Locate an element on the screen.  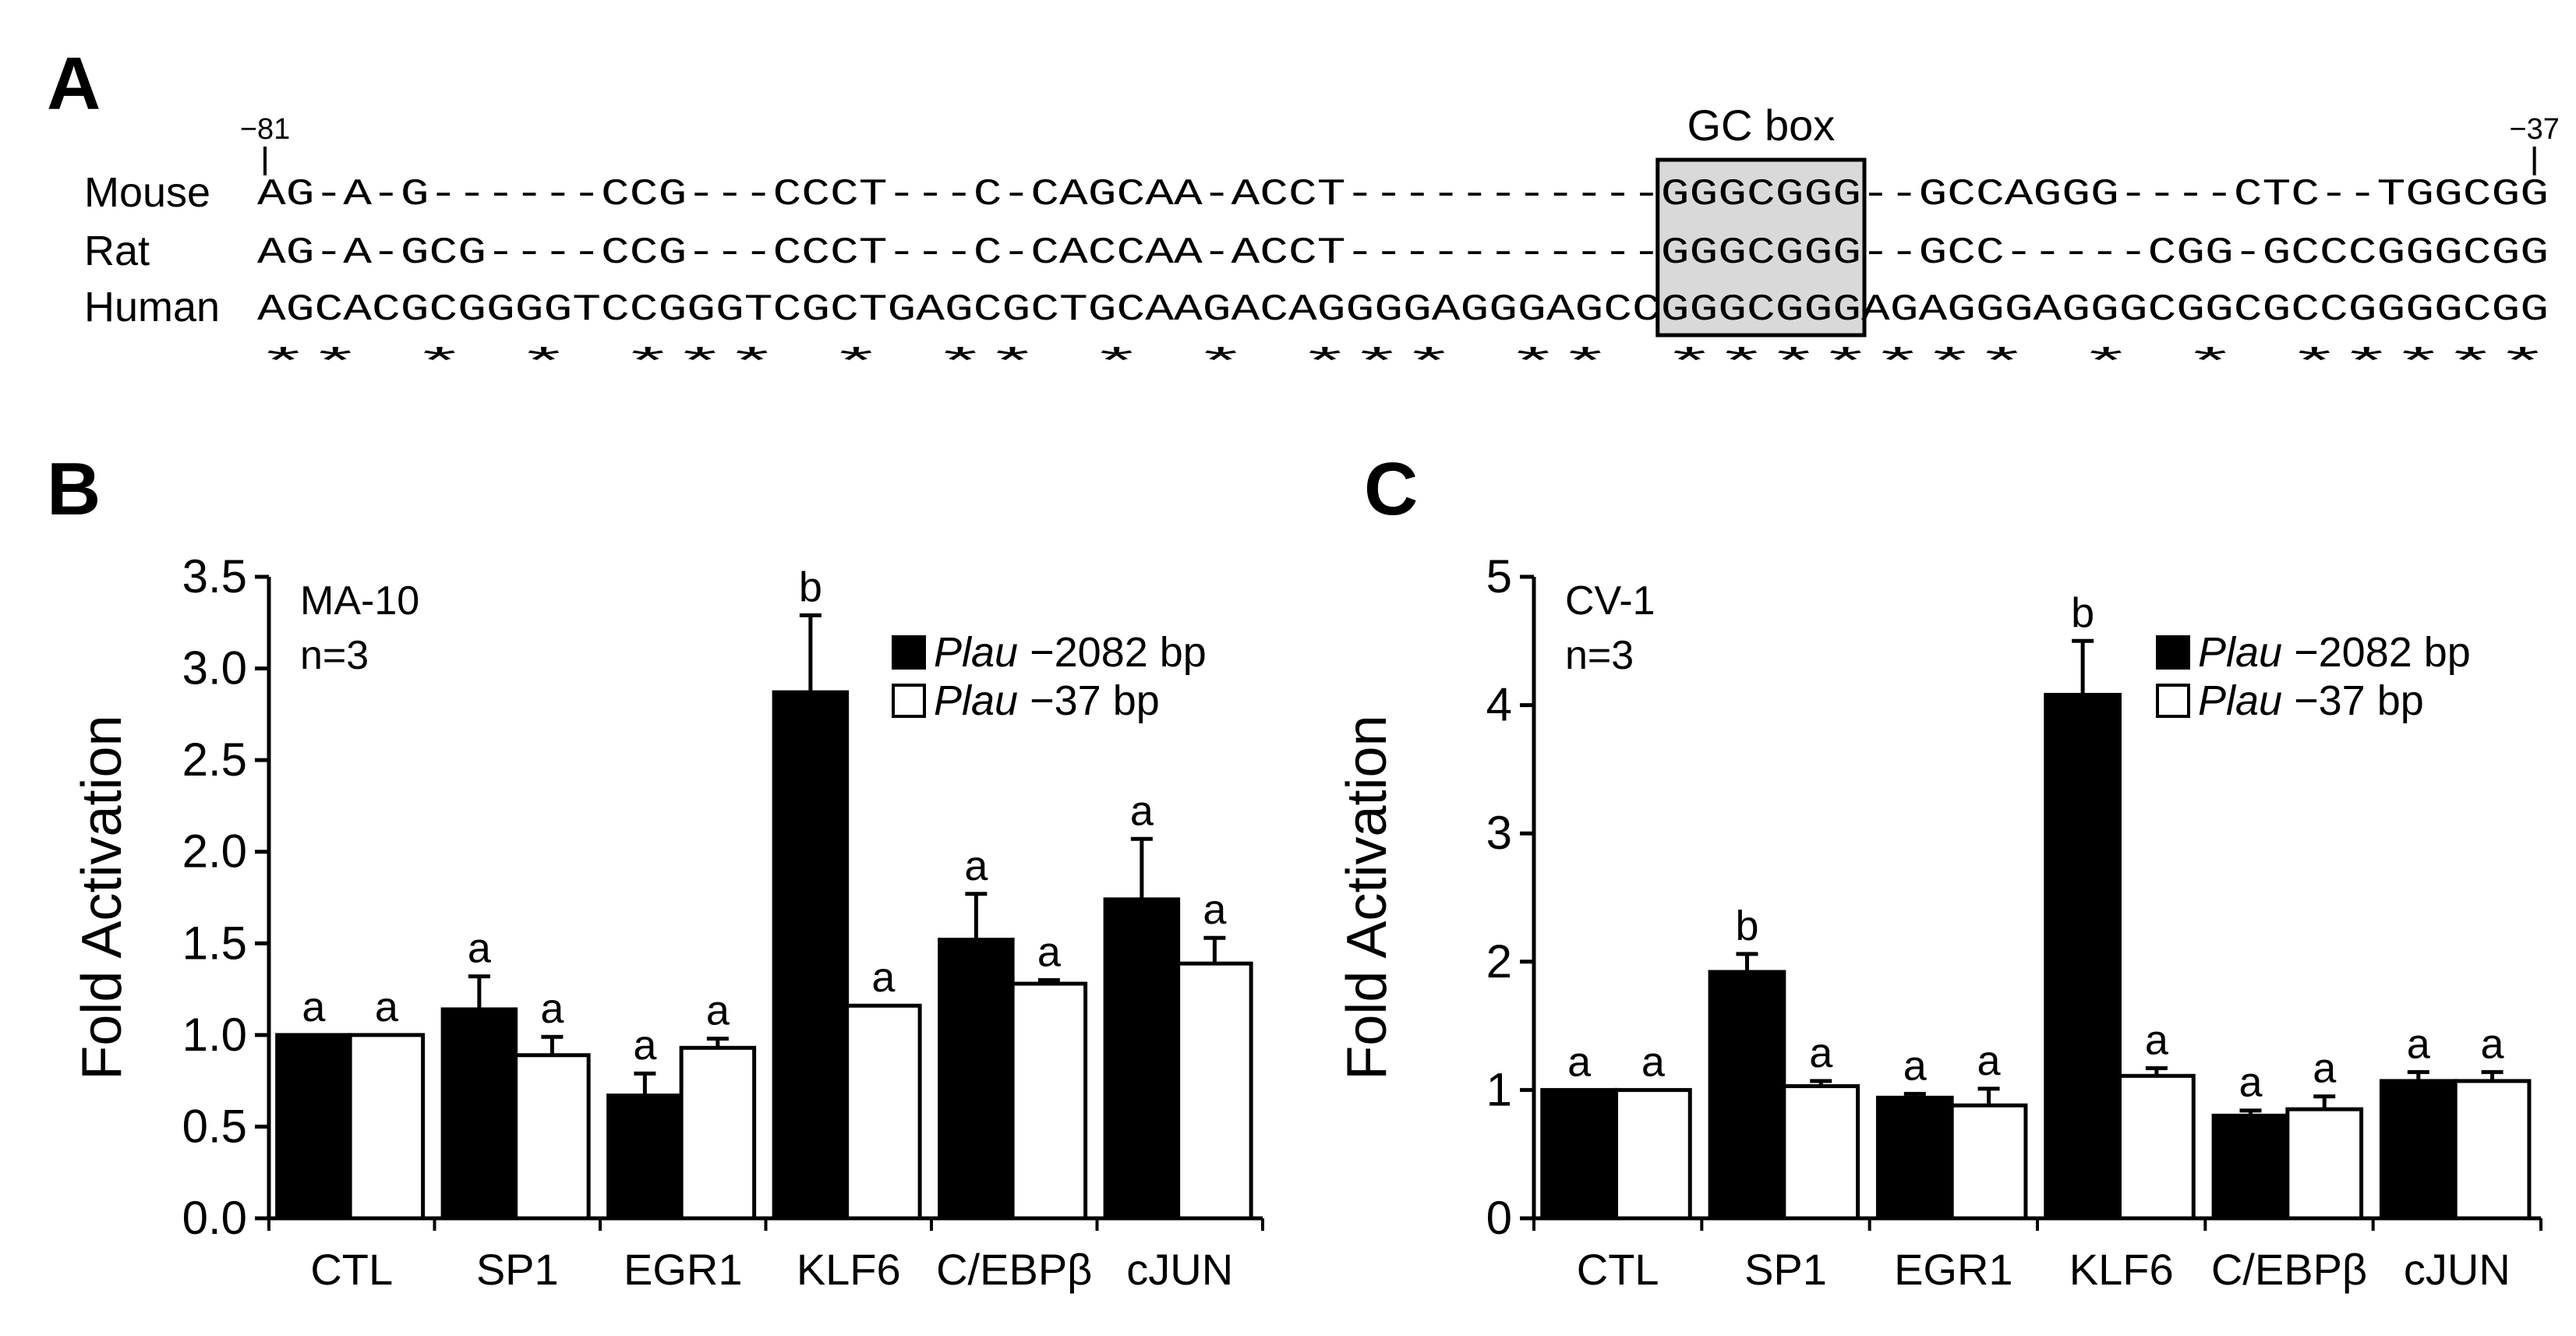
chart-b-category-label: EGR1 is located at coordinates (683, 1270).